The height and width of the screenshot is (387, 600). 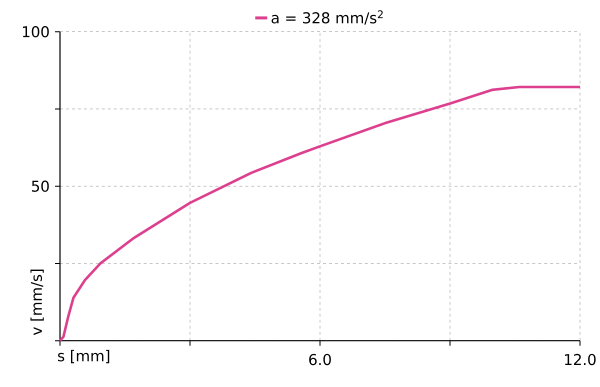 What do you see at coordinates (84, 357) in the screenshot?
I see `x-axis-title: s [mm]` at bounding box center [84, 357].